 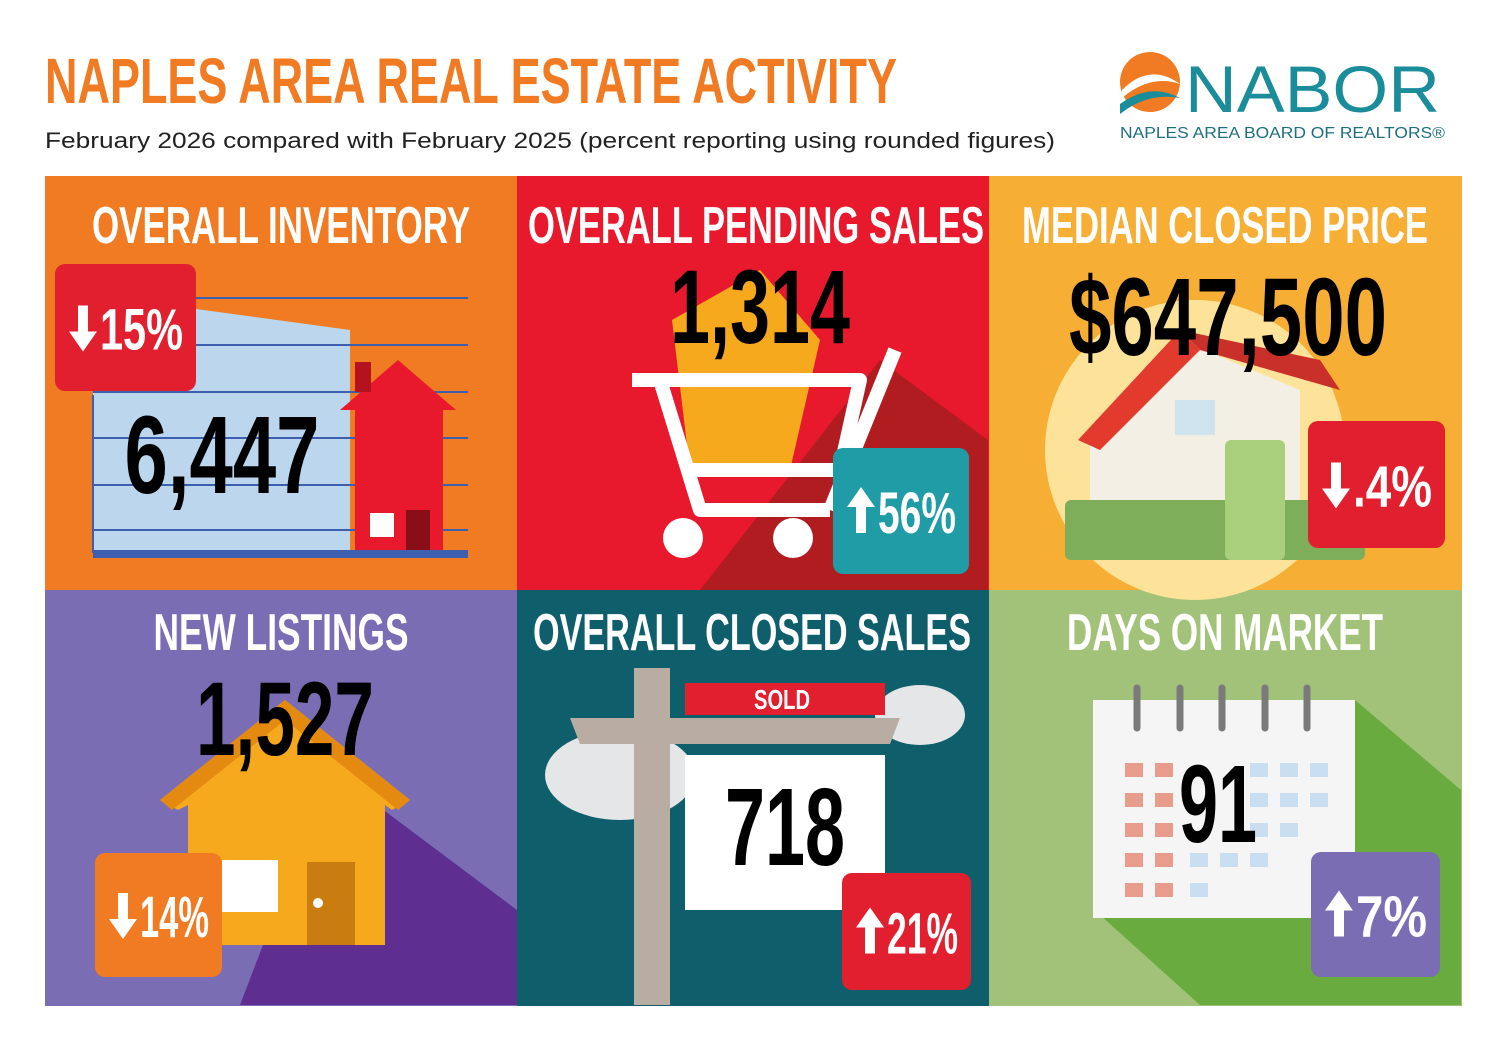 What do you see at coordinates (1225, 226) in the screenshot?
I see `tile-title: MEDIAN CLOSED PRICE` at bounding box center [1225, 226].